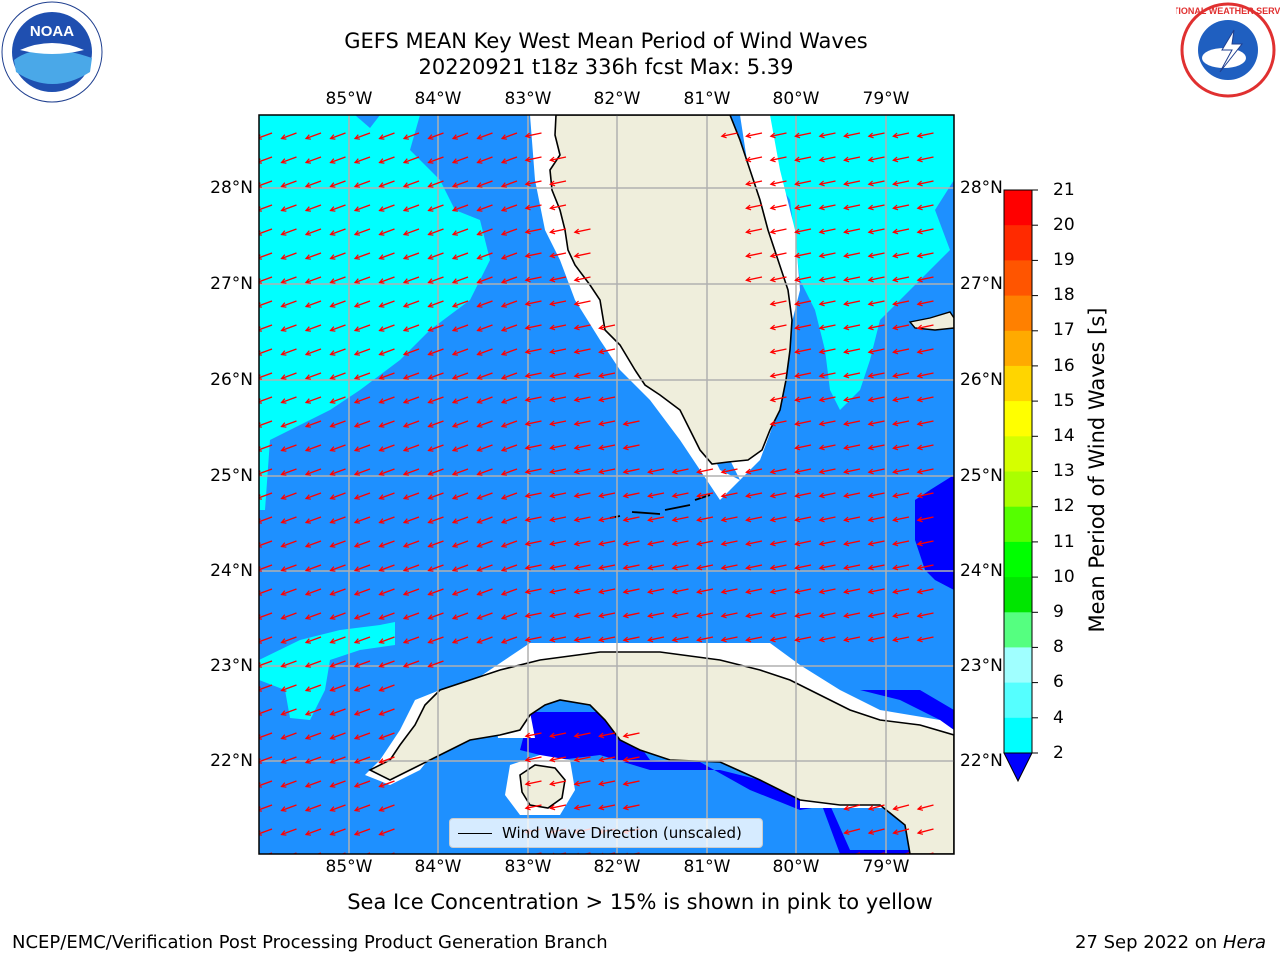 The height and width of the screenshot is (960, 1280). Describe the element at coordinates (981, 761) in the screenshot. I see `lat-label-right: 22°N` at that location.